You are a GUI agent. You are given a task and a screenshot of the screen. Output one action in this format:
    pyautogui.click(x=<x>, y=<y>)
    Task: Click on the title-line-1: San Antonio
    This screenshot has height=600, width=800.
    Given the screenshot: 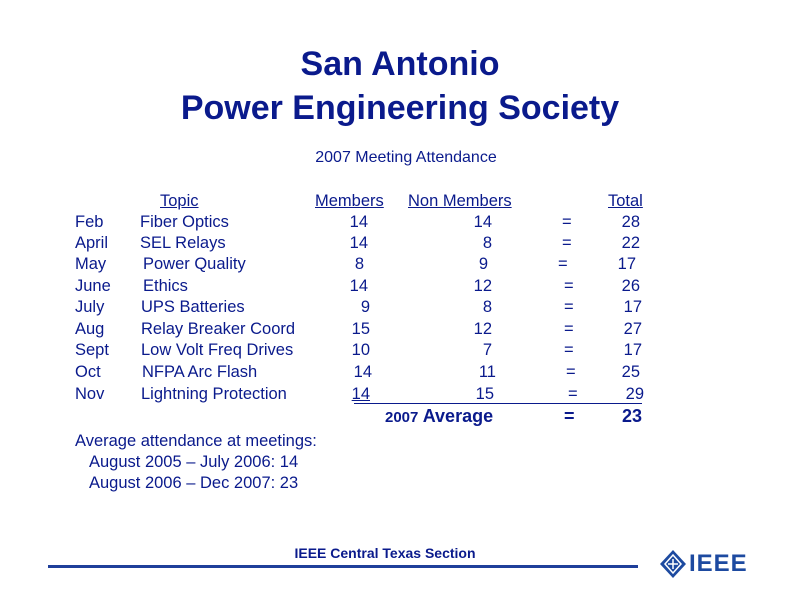 What is the action you would take?
    pyautogui.click(x=400, y=64)
    